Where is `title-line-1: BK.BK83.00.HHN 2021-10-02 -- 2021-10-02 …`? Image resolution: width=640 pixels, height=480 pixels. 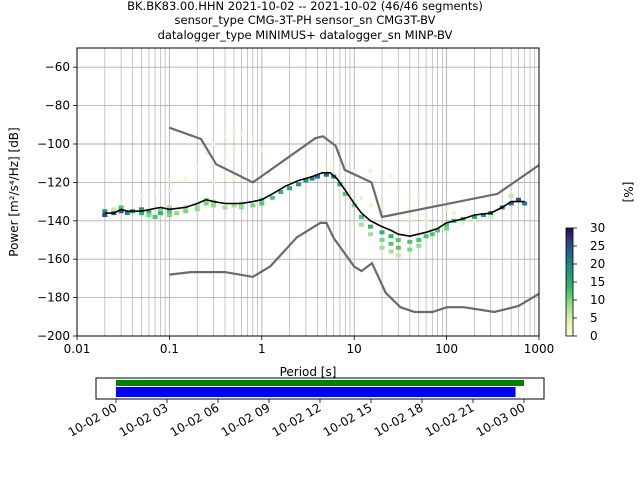 title-line-1: BK.BK83.00.HHN 2021-10-02 -- 2021-10-02 … is located at coordinates (305, 6).